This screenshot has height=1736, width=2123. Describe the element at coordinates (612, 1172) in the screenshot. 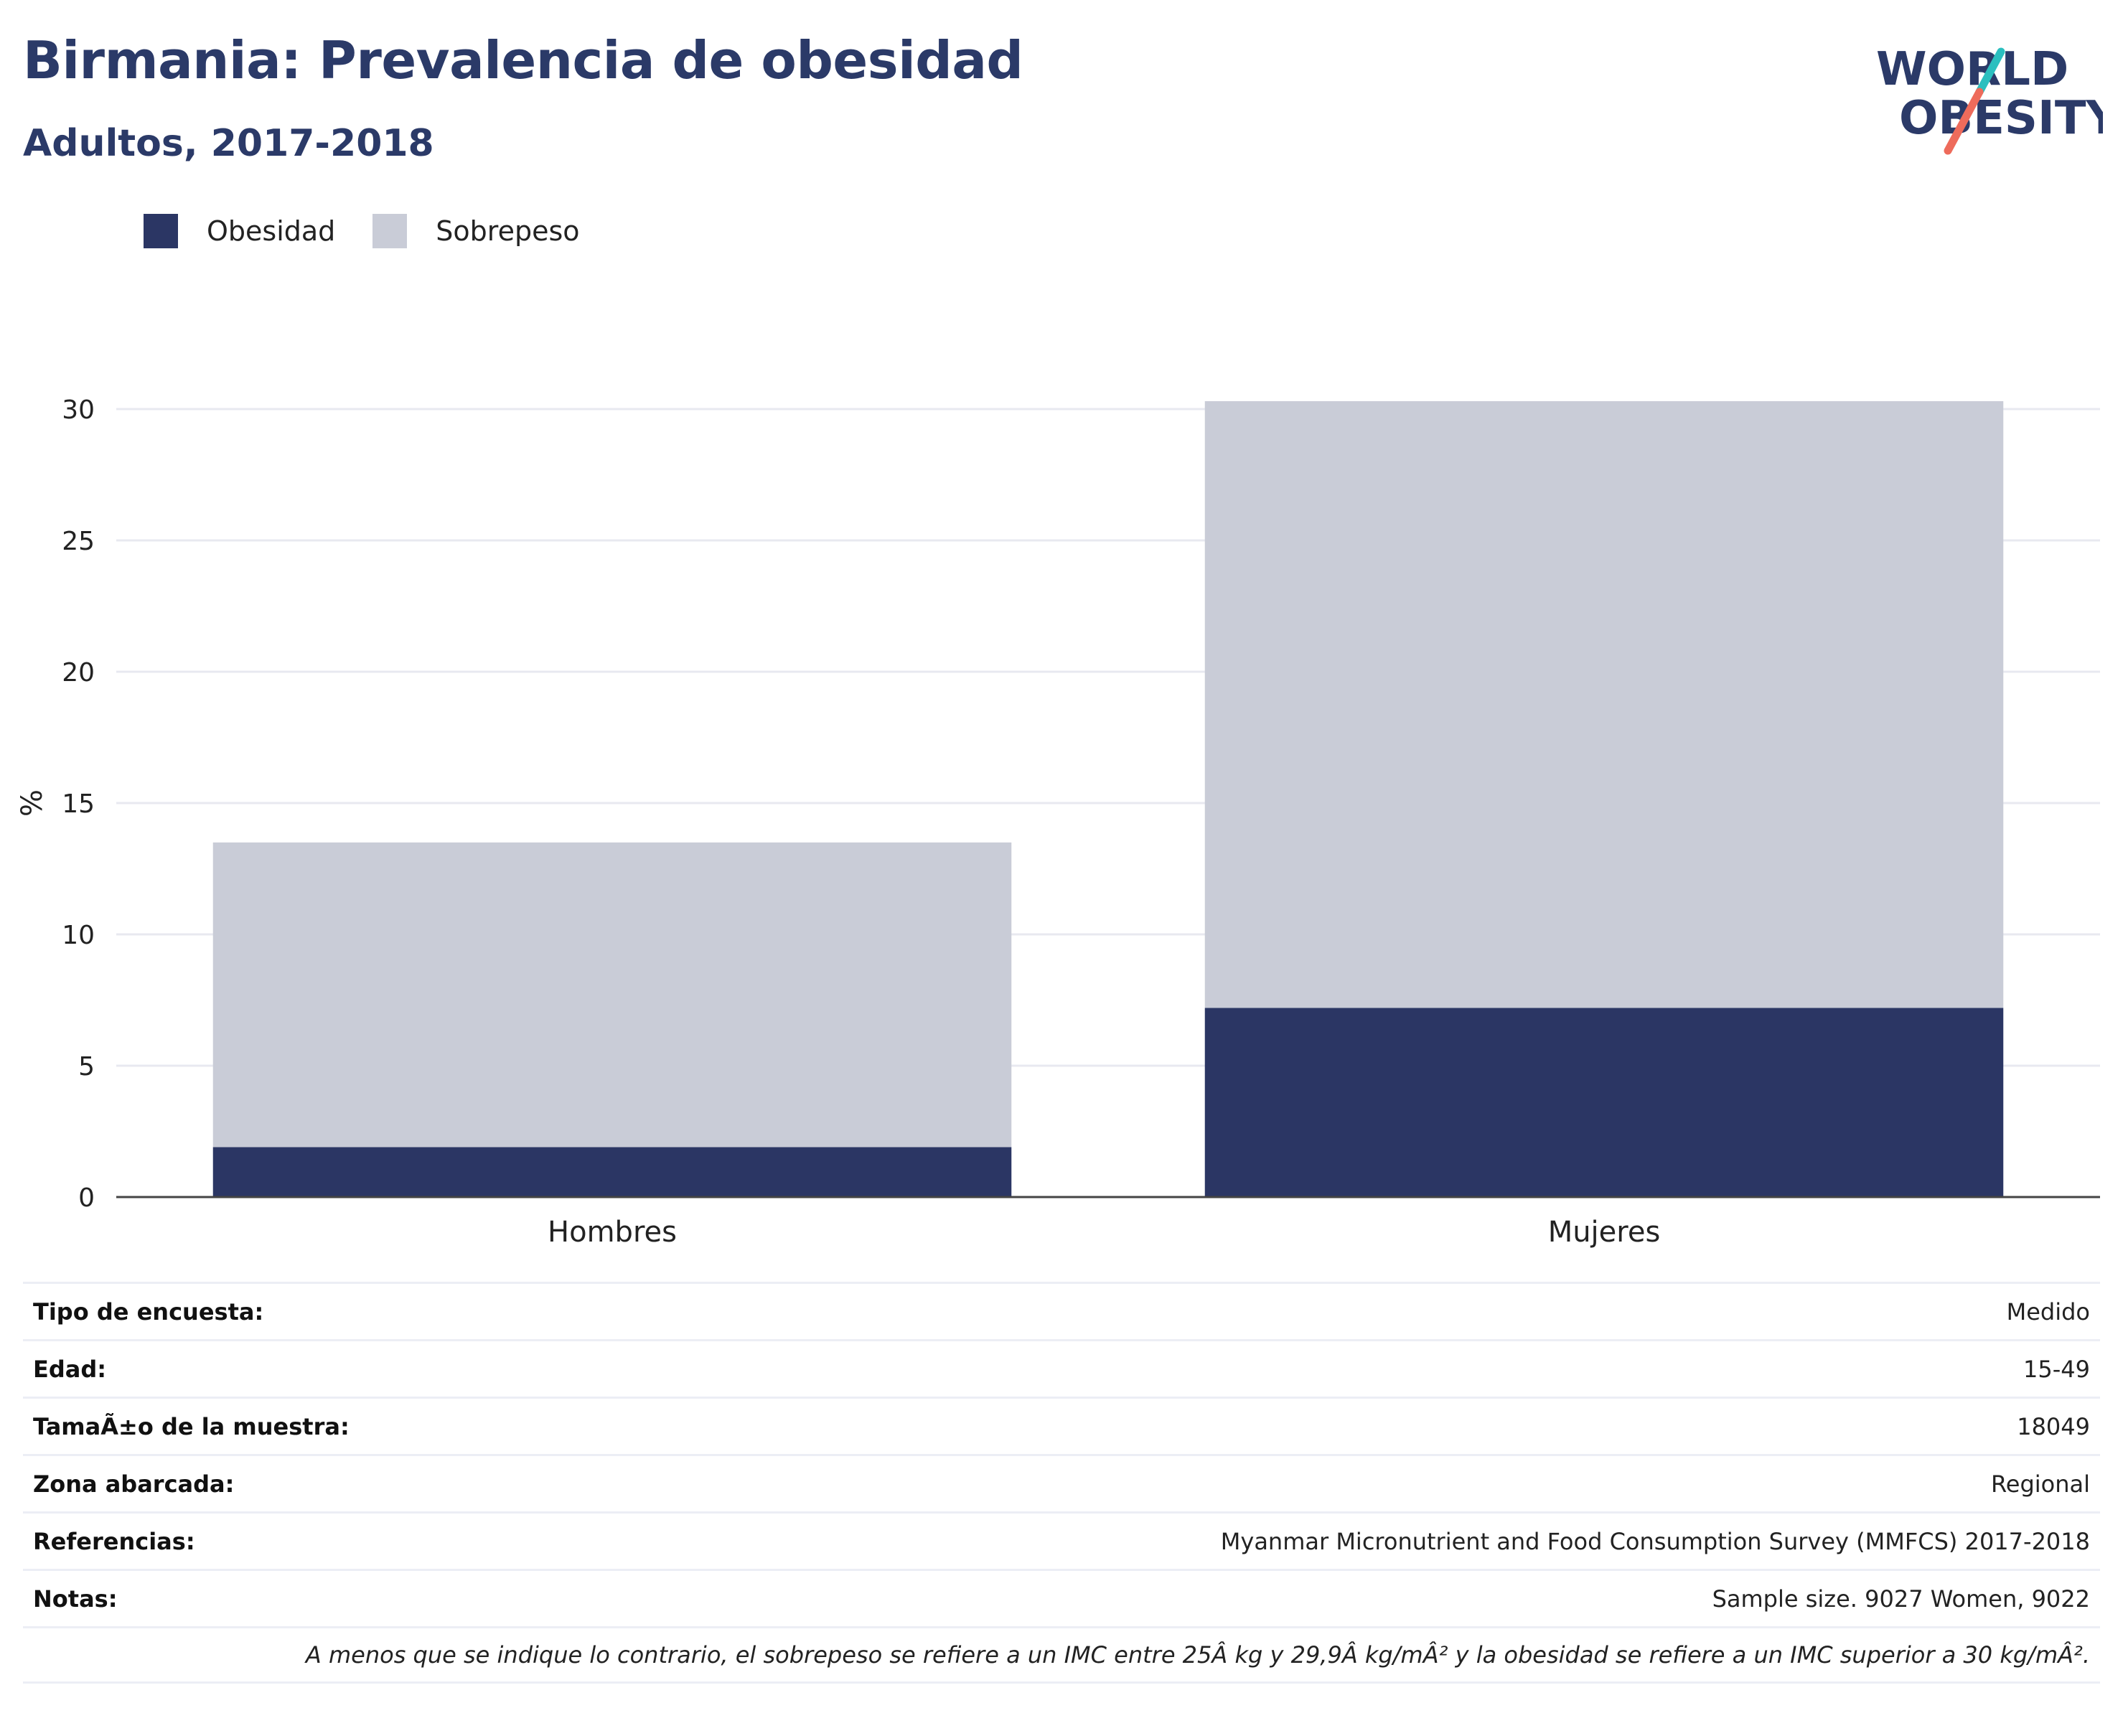

I see `bar-obesidad-hombres` at that location.